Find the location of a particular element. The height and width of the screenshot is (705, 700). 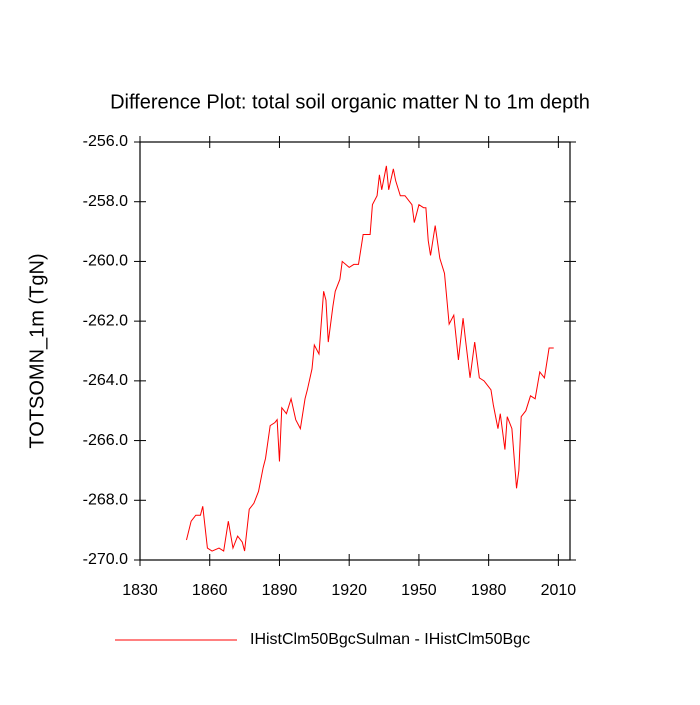

x-tick-label: 2010 is located at coordinates (559, 590).